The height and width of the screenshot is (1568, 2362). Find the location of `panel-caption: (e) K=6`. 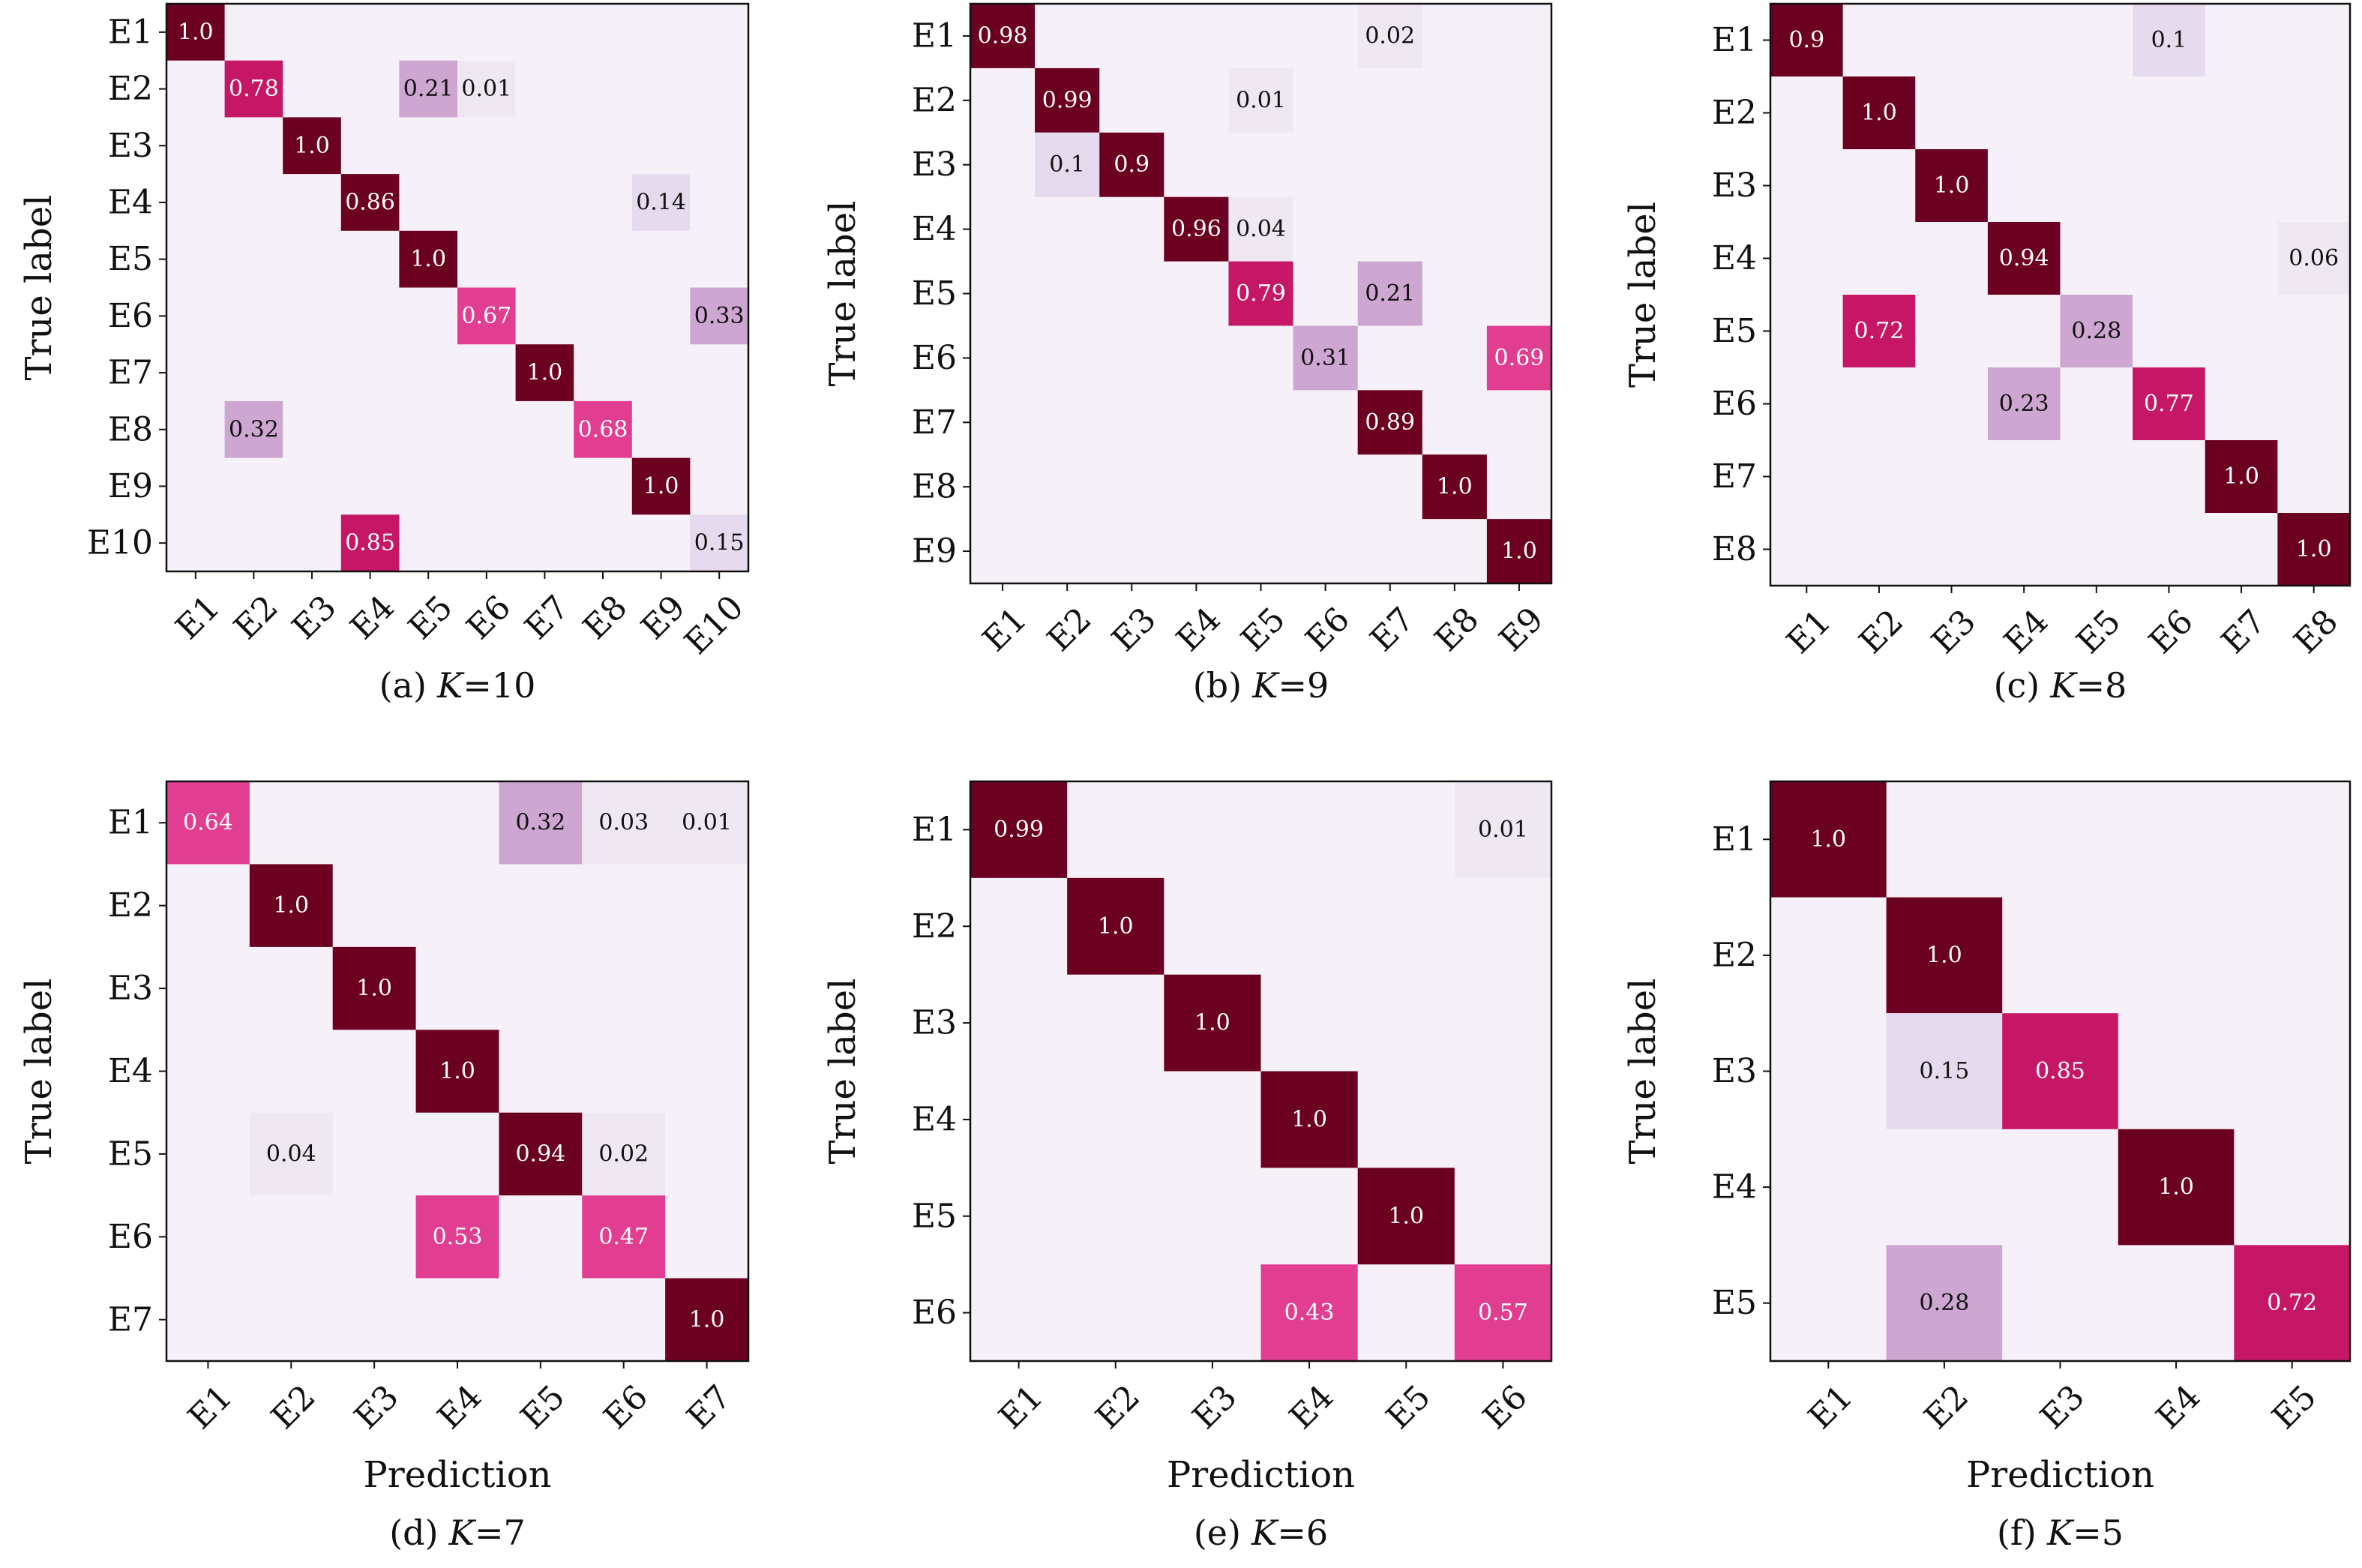

panel-caption: (e) K=6 is located at coordinates (1261, 1533).